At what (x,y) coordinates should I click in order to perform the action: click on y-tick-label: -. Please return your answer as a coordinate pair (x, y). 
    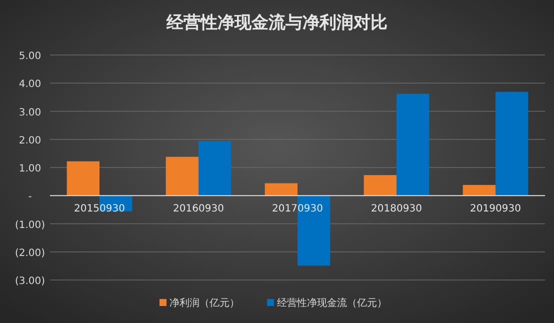
    Looking at the image, I should click on (30, 197).